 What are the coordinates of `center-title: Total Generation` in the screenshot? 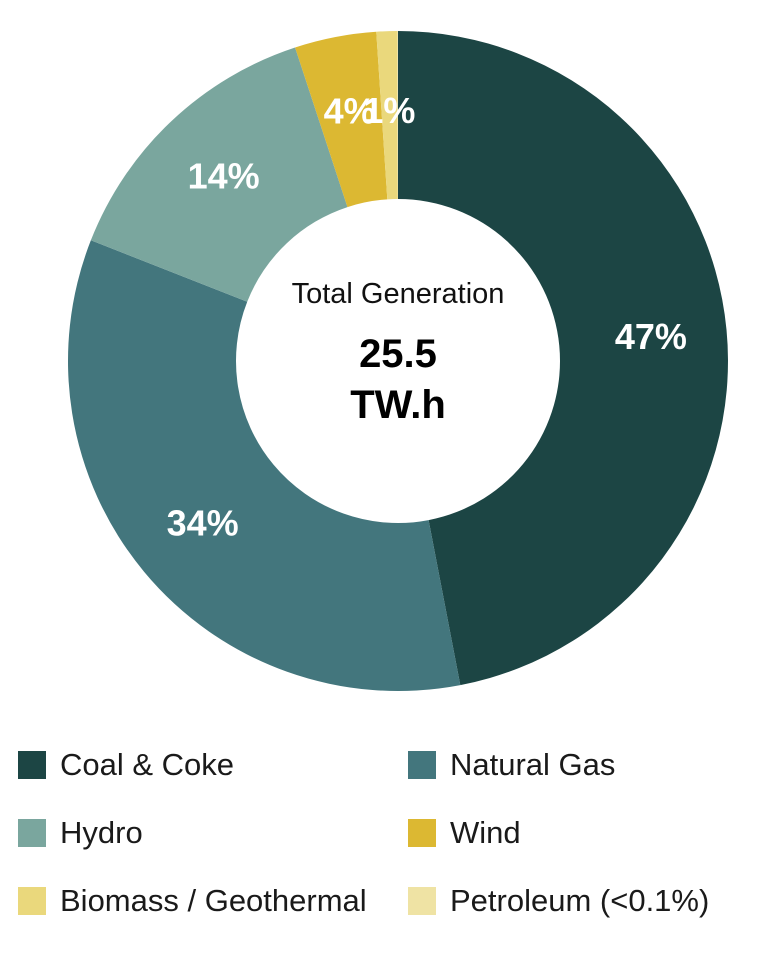 It's located at (398, 294).